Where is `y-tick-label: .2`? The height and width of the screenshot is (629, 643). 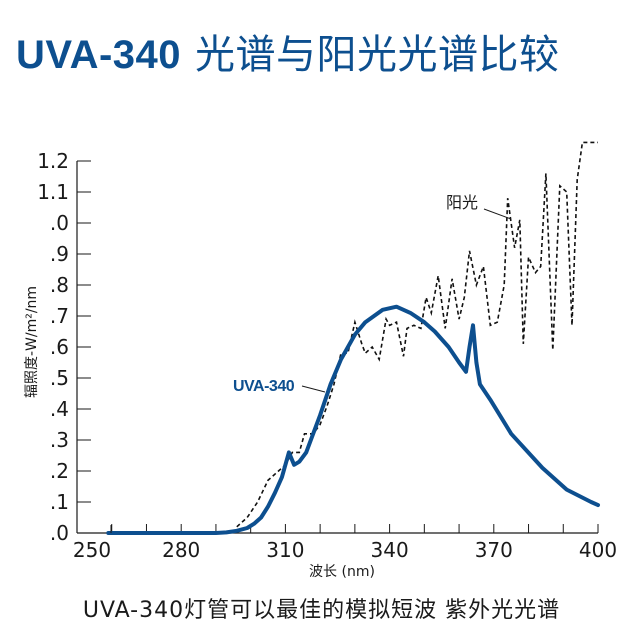 y-tick-label: .2 is located at coordinates (59, 471).